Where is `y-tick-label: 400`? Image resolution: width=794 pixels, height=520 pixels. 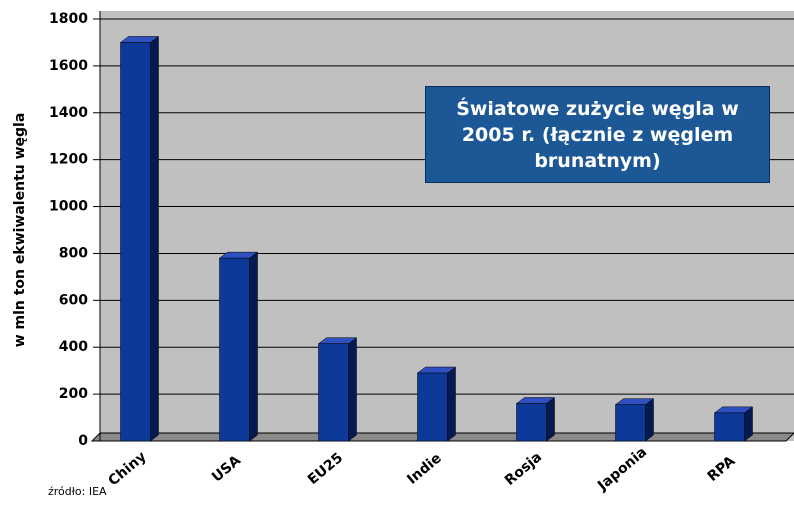
y-tick-label: 400 is located at coordinates (73, 347).